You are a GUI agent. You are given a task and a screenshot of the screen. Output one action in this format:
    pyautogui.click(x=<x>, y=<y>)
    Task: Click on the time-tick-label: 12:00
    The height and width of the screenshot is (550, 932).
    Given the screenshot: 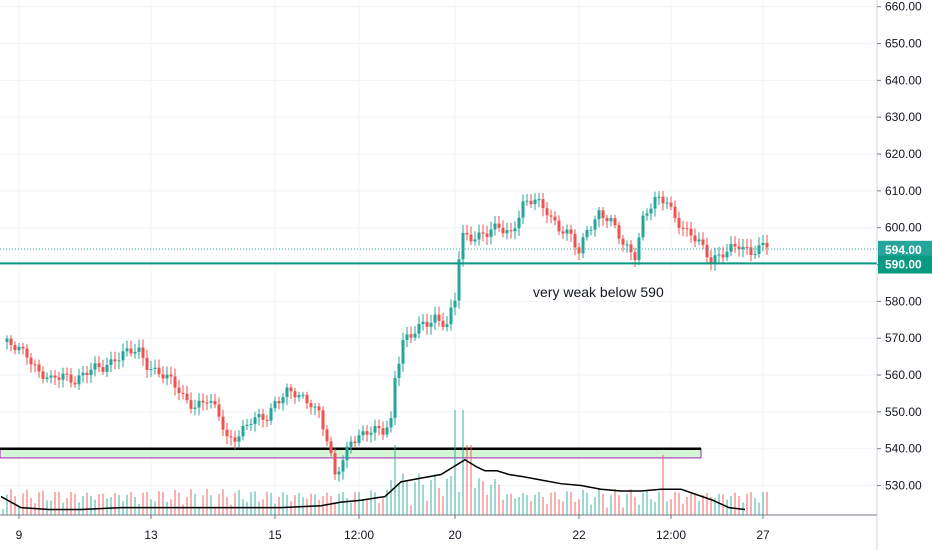 What is the action you would take?
    pyautogui.click(x=359, y=535)
    